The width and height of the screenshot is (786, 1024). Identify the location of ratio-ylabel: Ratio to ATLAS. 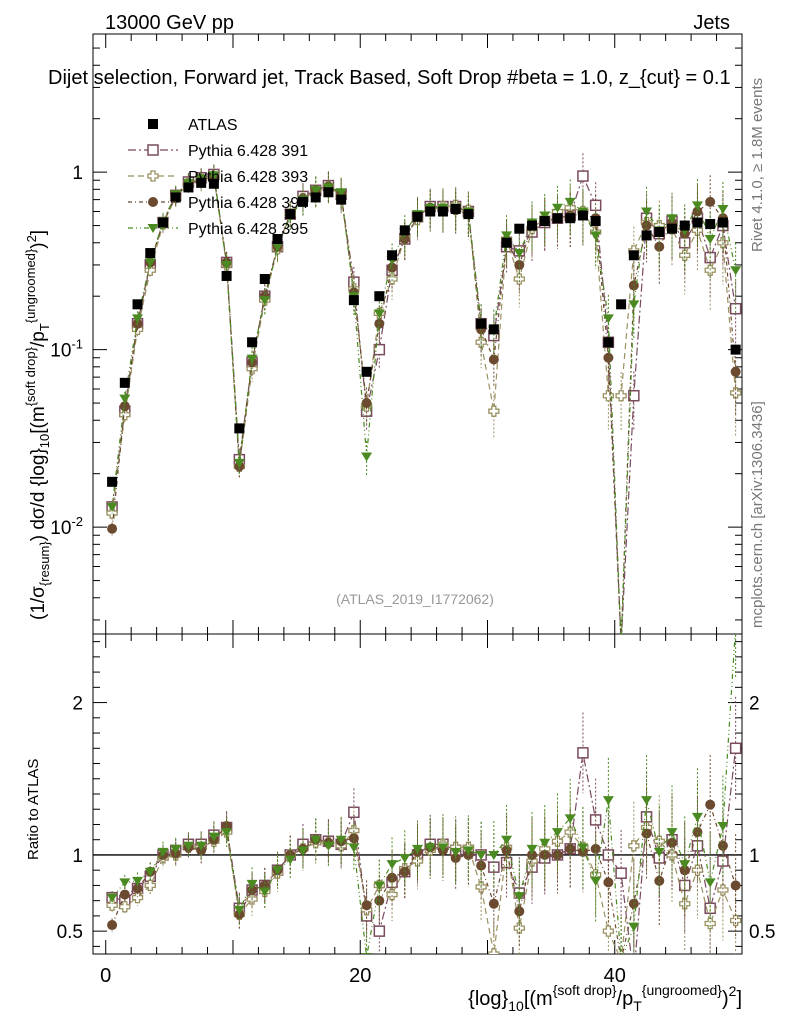
(33, 809).